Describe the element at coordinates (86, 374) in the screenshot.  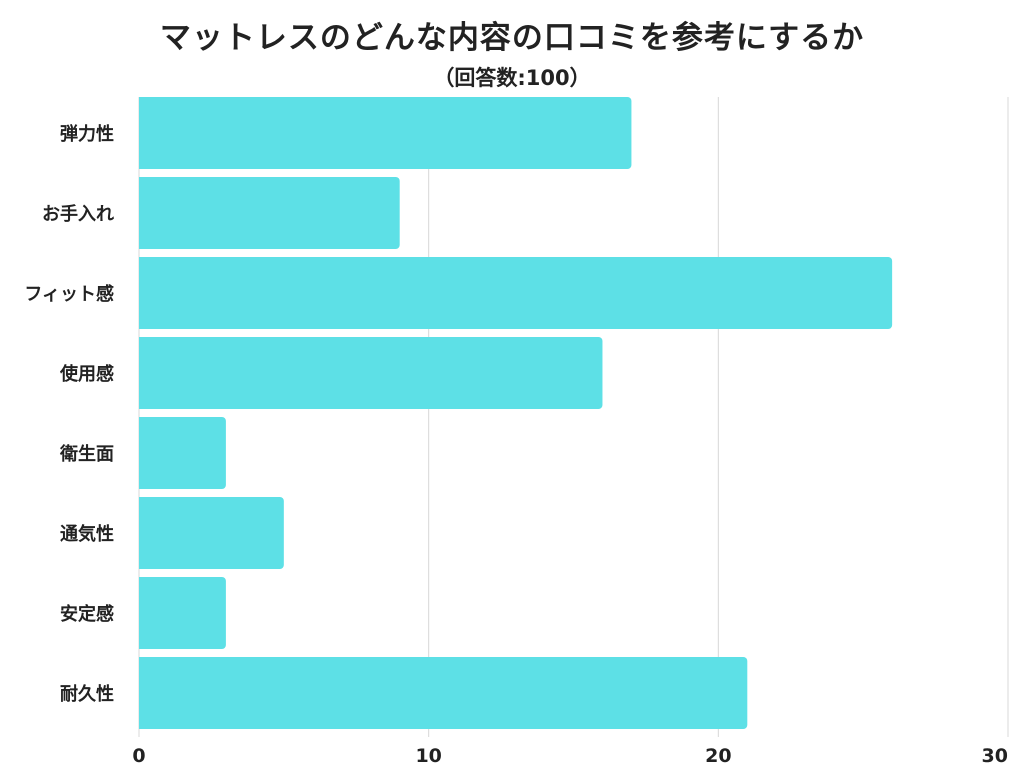
I see `category-label: 使用感` at that location.